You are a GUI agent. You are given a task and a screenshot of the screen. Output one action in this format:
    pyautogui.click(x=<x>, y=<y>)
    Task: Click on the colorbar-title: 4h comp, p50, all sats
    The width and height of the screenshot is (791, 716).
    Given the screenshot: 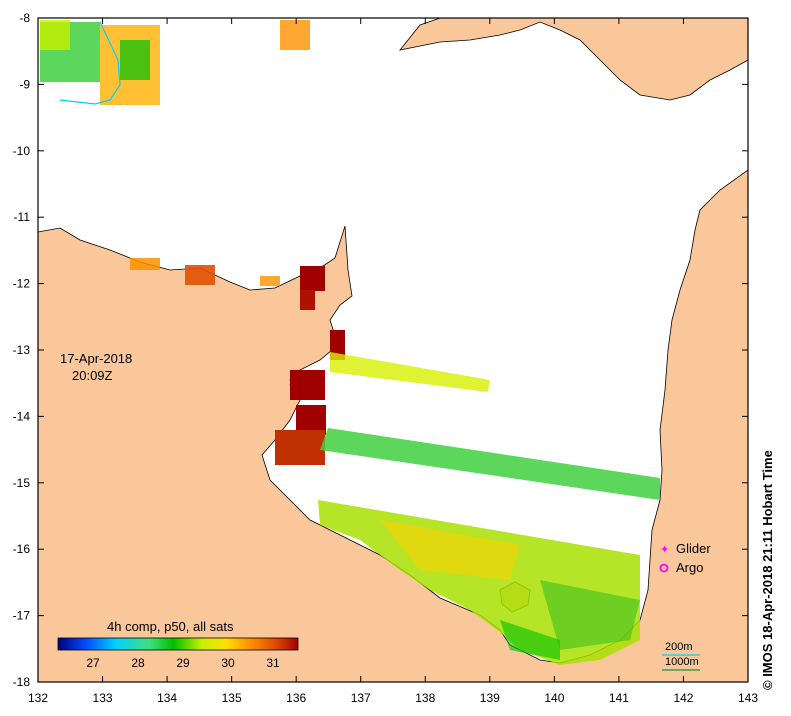 What is the action you would take?
    pyautogui.click(x=170, y=626)
    